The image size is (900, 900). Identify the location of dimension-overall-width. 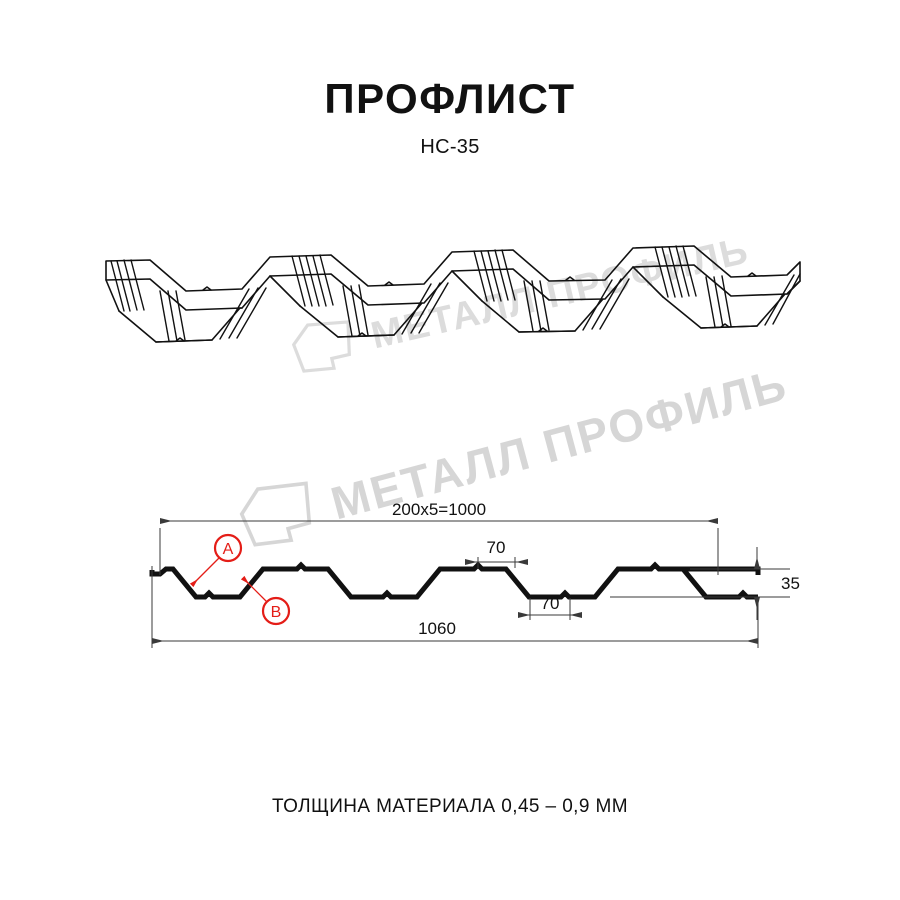
(455, 607).